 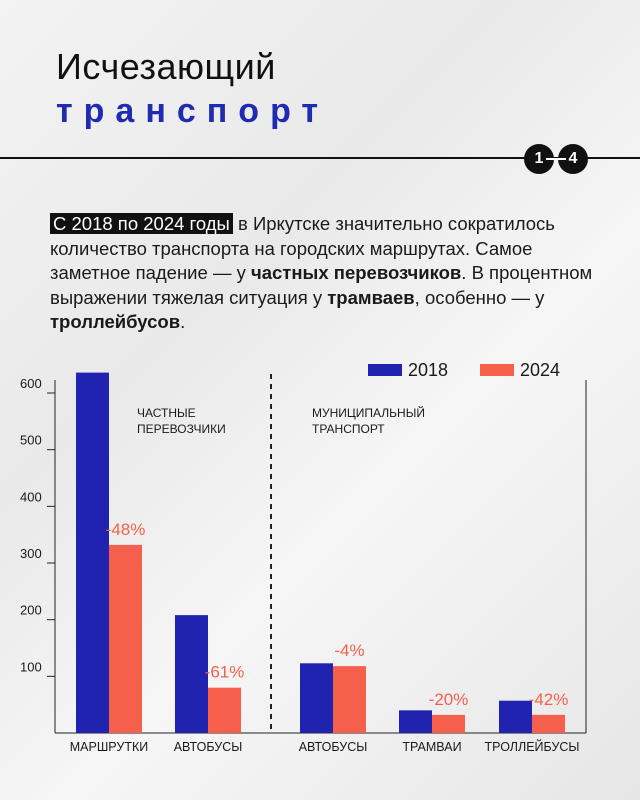 I want to click on page-dash, so click(x=556, y=159).